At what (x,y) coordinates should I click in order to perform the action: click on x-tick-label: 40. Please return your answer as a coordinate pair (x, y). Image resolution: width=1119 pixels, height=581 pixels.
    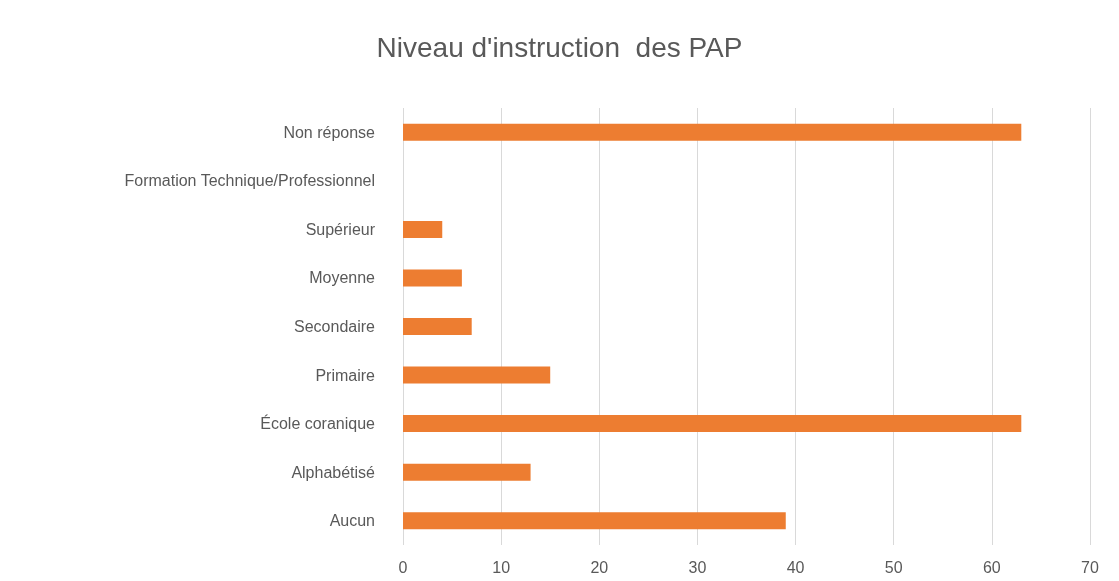
    Looking at the image, I should click on (795, 567).